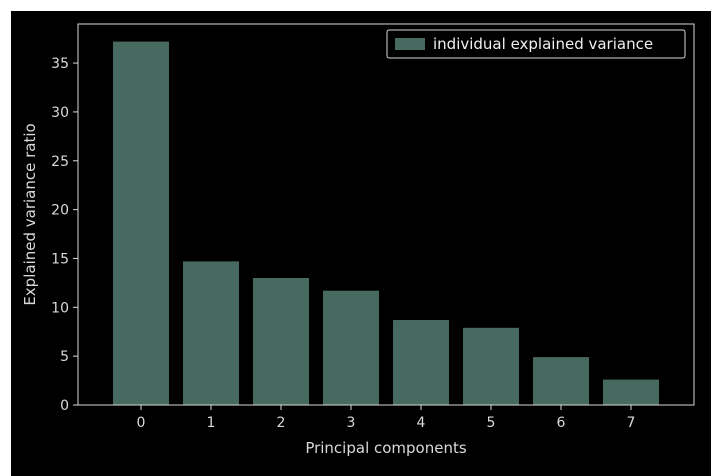 The height and width of the screenshot is (476, 711). Describe the element at coordinates (64, 235) in the screenshot. I see `y-ticks-group: 0 5 10 15 20 25 30 35` at that location.